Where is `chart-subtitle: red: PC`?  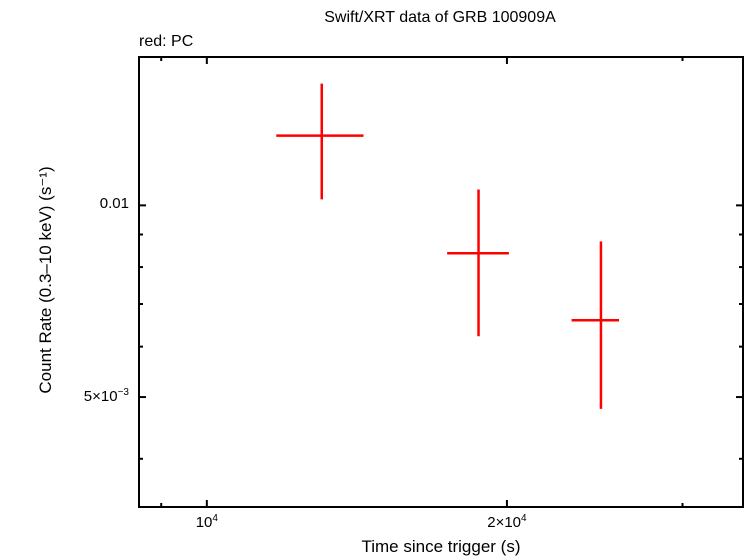 chart-subtitle: red: PC is located at coordinates (166, 41).